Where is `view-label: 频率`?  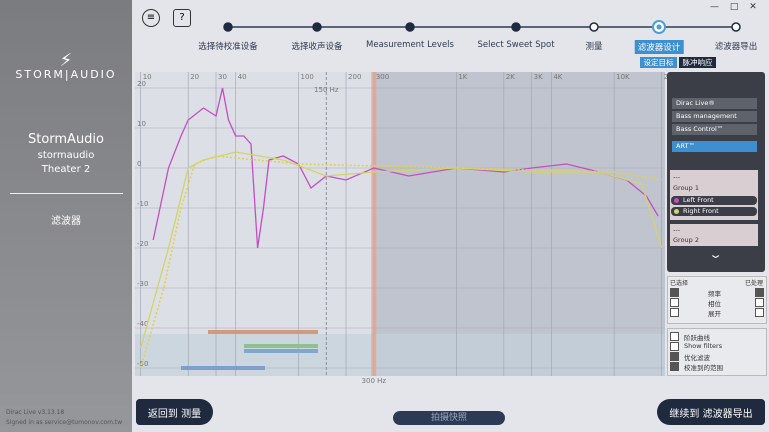
view-label: 频率 is located at coordinates (714, 294).